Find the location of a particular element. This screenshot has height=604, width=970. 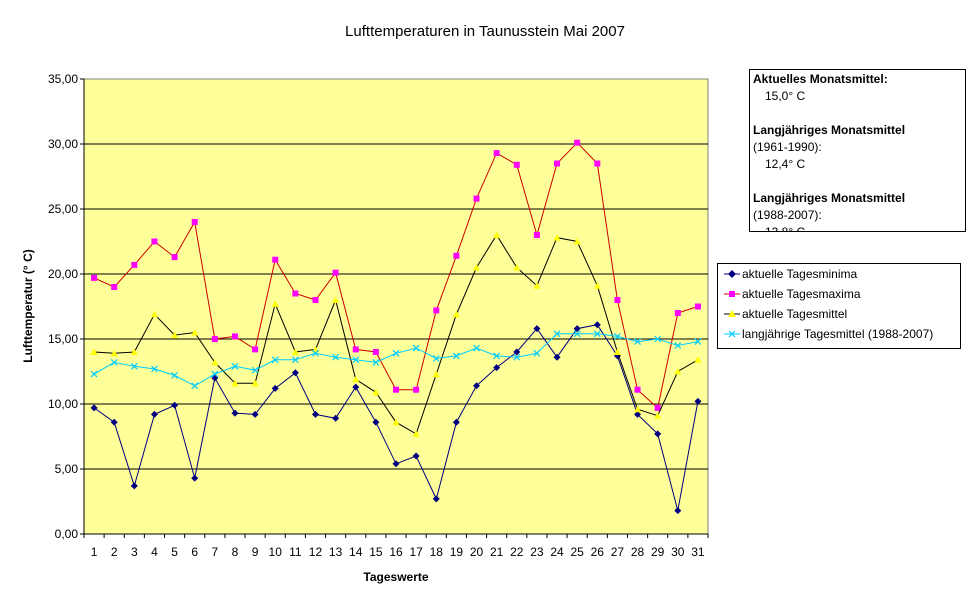

x-axis-title: Tageswerte is located at coordinates (395, 577).